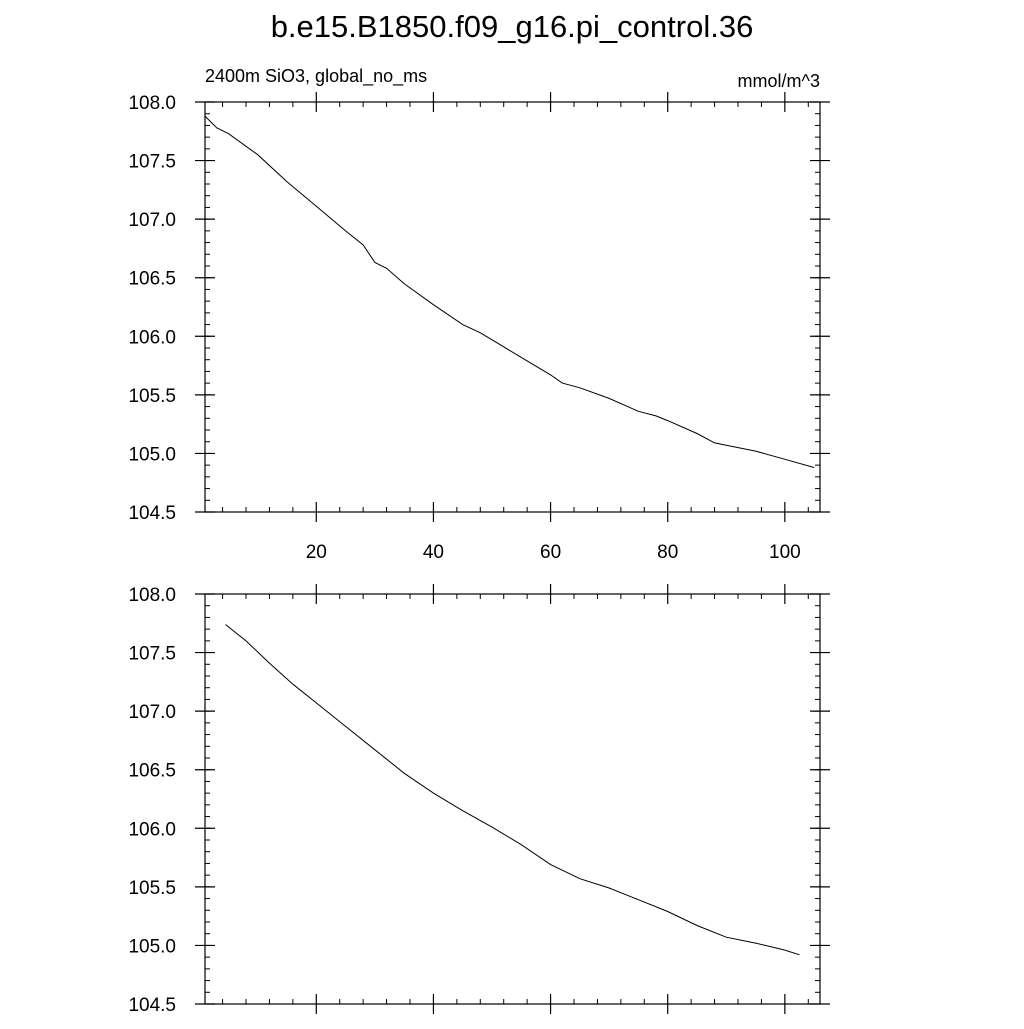  What do you see at coordinates (316, 76) in the screenshot?
I see `left-subtitle: 2400m SiO3, global_no_ms` at bounding box center [316, 76].